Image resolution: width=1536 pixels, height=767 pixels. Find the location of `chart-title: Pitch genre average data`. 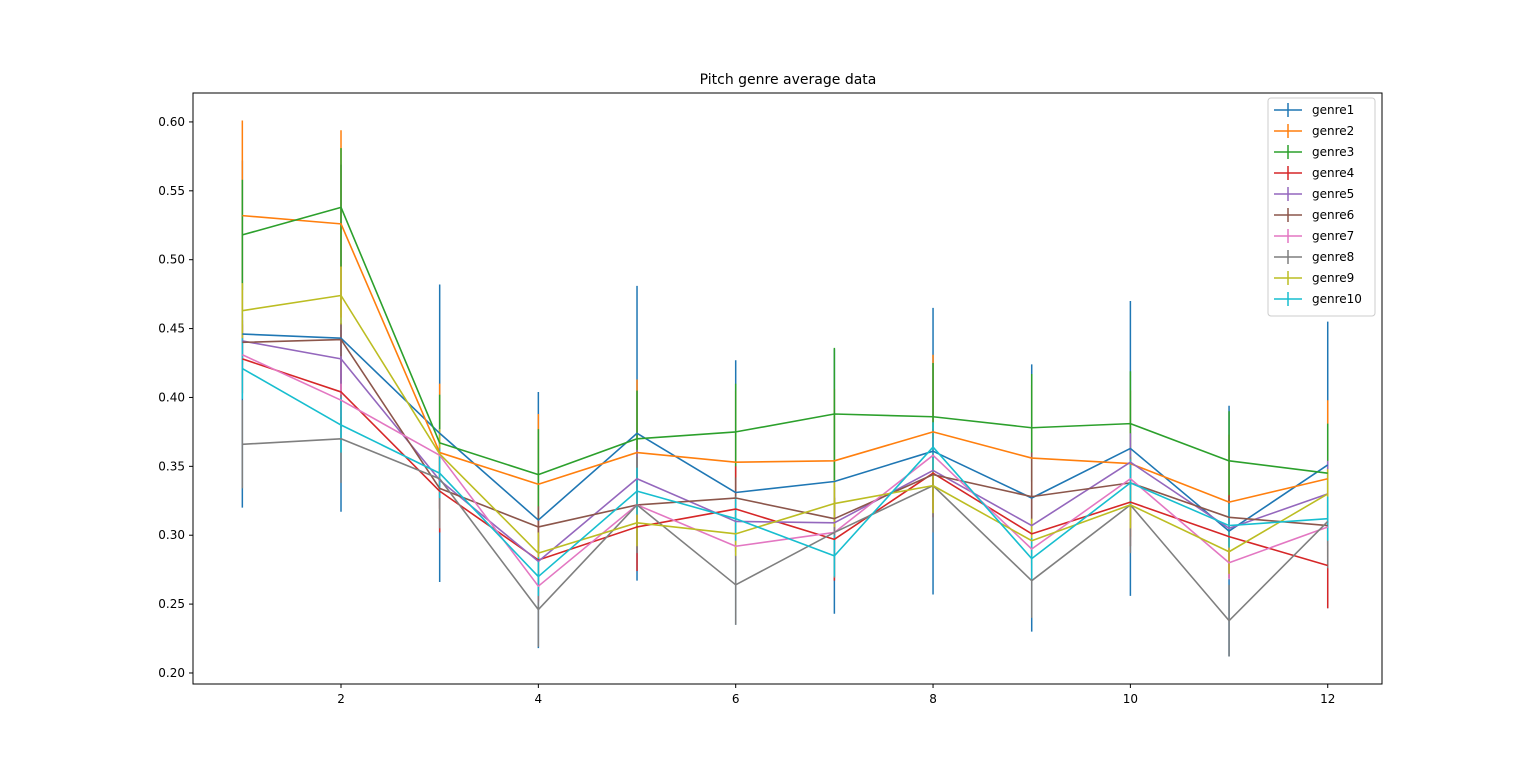

chart-title: Pitch genre average data is located at coordinates (788, 80).